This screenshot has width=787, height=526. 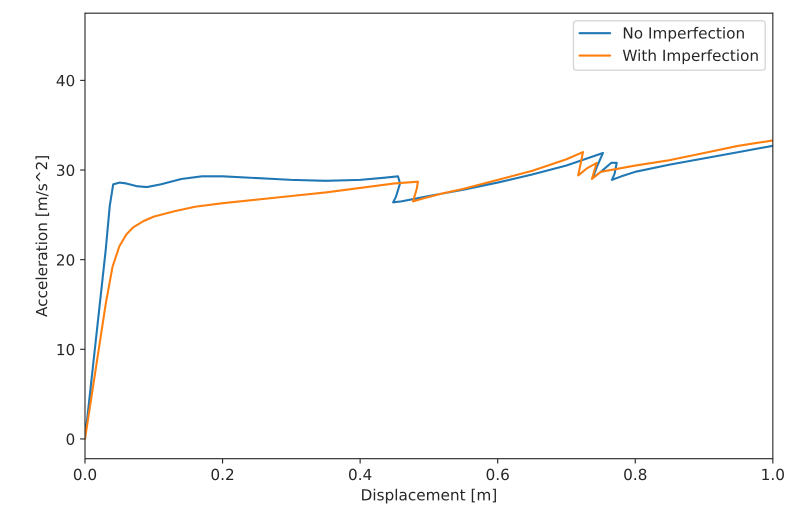 What do you see at coordinates (66, 350) in the screenshot?
I see `y-tick-label: 10` at bounding box center [66, 350].